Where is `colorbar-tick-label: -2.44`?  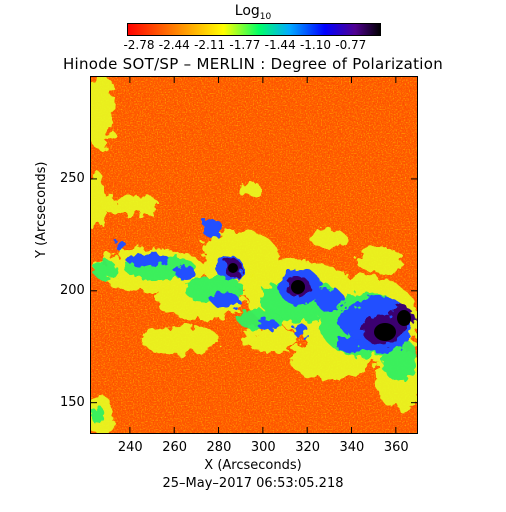 colorbar-tick-label: -2.44 is located at coordinates (174, 45).